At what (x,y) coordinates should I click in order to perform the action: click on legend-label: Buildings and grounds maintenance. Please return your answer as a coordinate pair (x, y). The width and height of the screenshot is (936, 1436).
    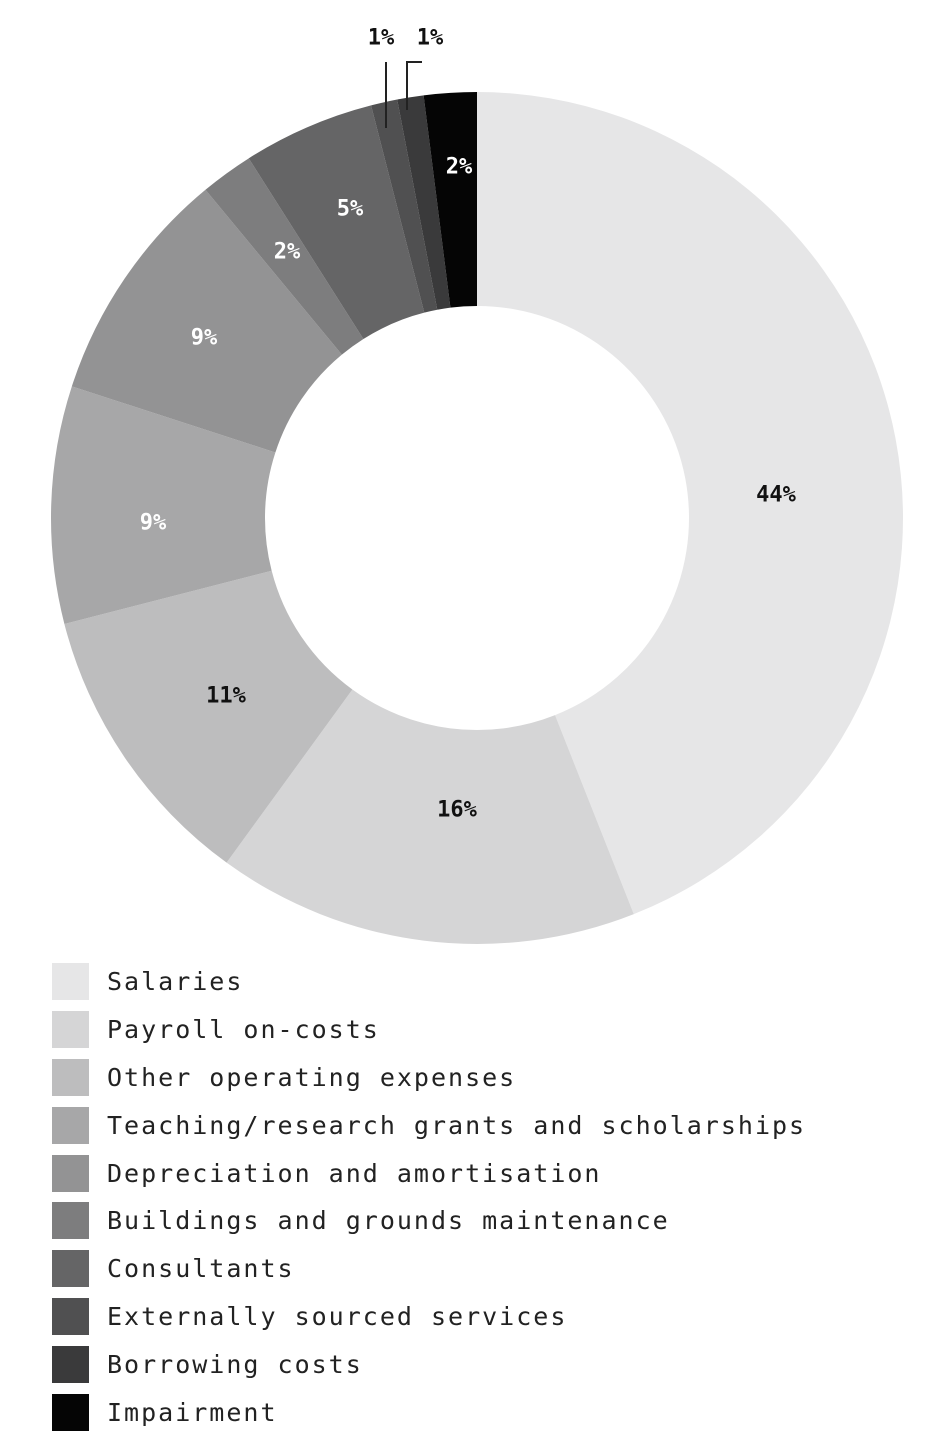
    Looking at the image, I should click on (388, 1221).